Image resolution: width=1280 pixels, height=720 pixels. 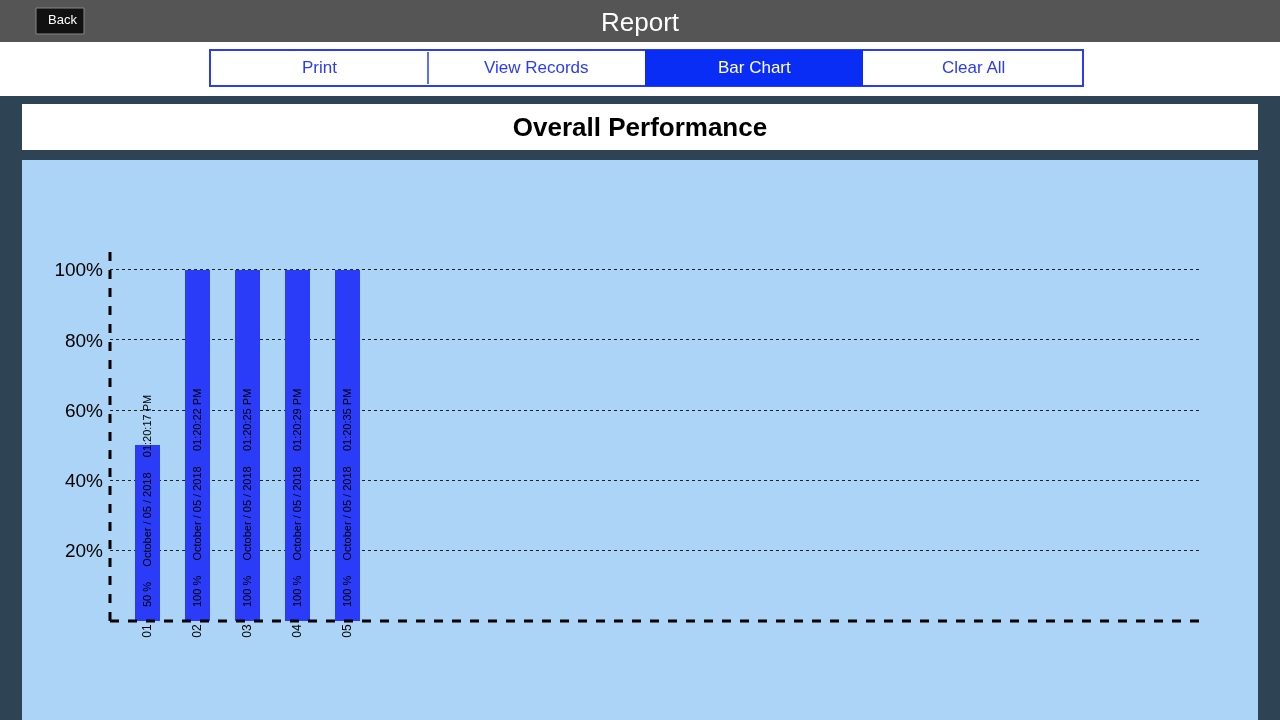 I want to click on y-tick-label: 100%, so click(x=79, y=270).